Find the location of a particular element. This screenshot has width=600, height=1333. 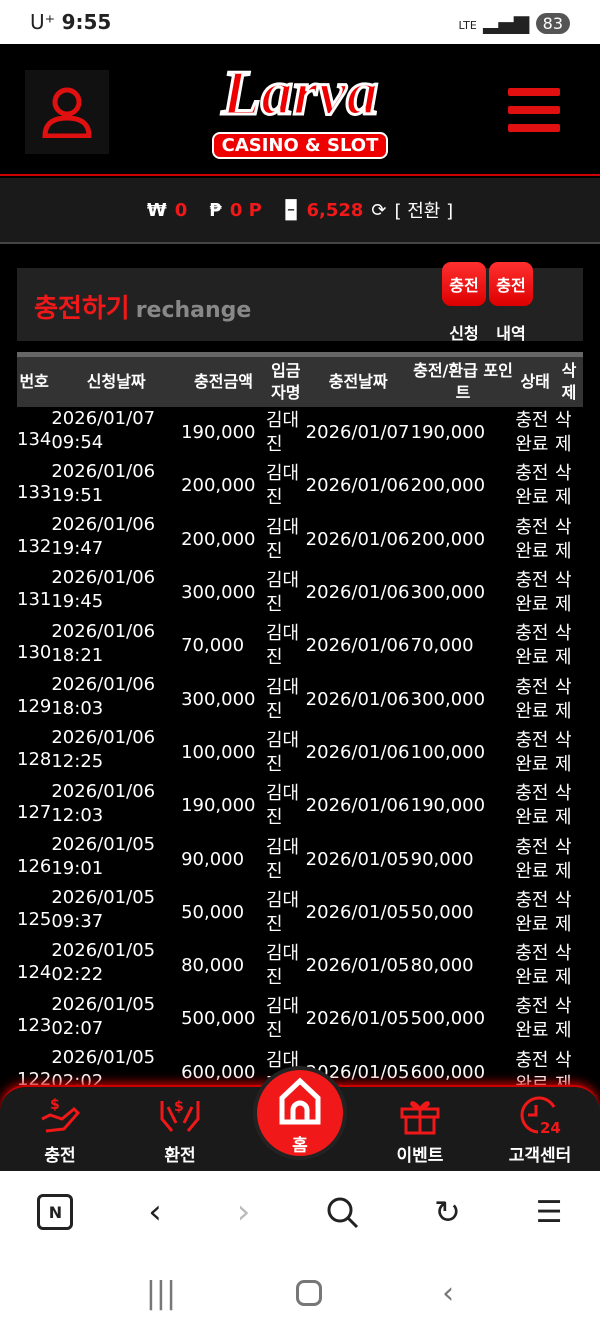

naver-icon: N is located at coordinates (55, 1212).